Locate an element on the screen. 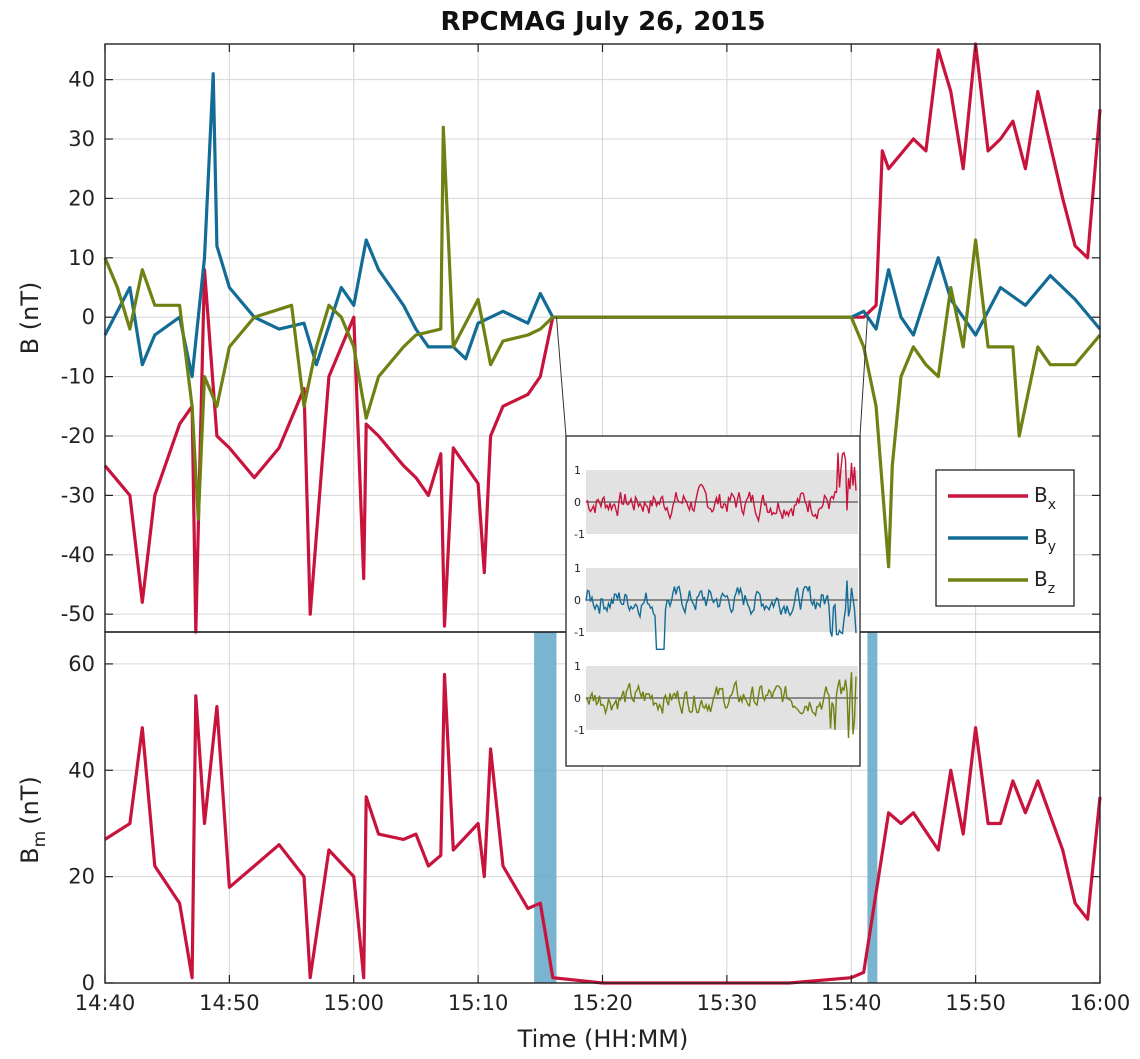  bottom-y-axis-label: Bm (nT) is located at coordinates (33, 820).